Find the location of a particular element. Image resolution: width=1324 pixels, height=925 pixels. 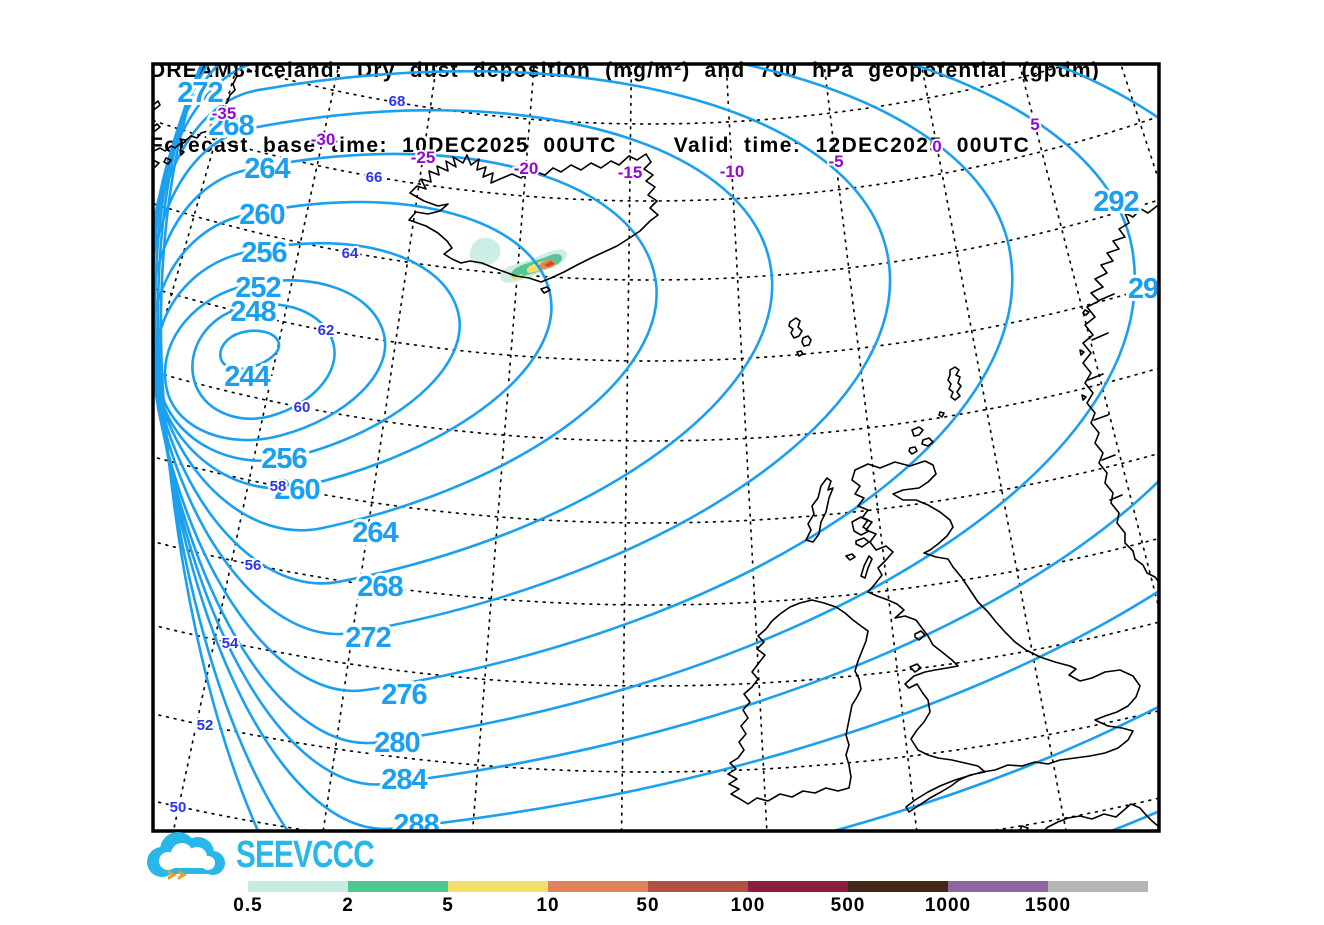

colorbar-threshold-label: 10 is located at coordinates (548, 905).